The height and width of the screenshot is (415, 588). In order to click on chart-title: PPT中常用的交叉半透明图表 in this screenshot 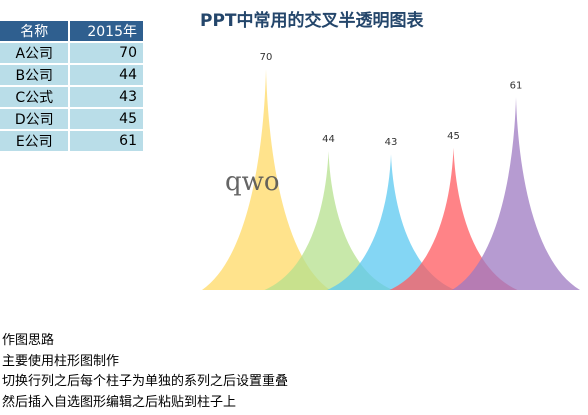, I will do `click(312, 21)`.